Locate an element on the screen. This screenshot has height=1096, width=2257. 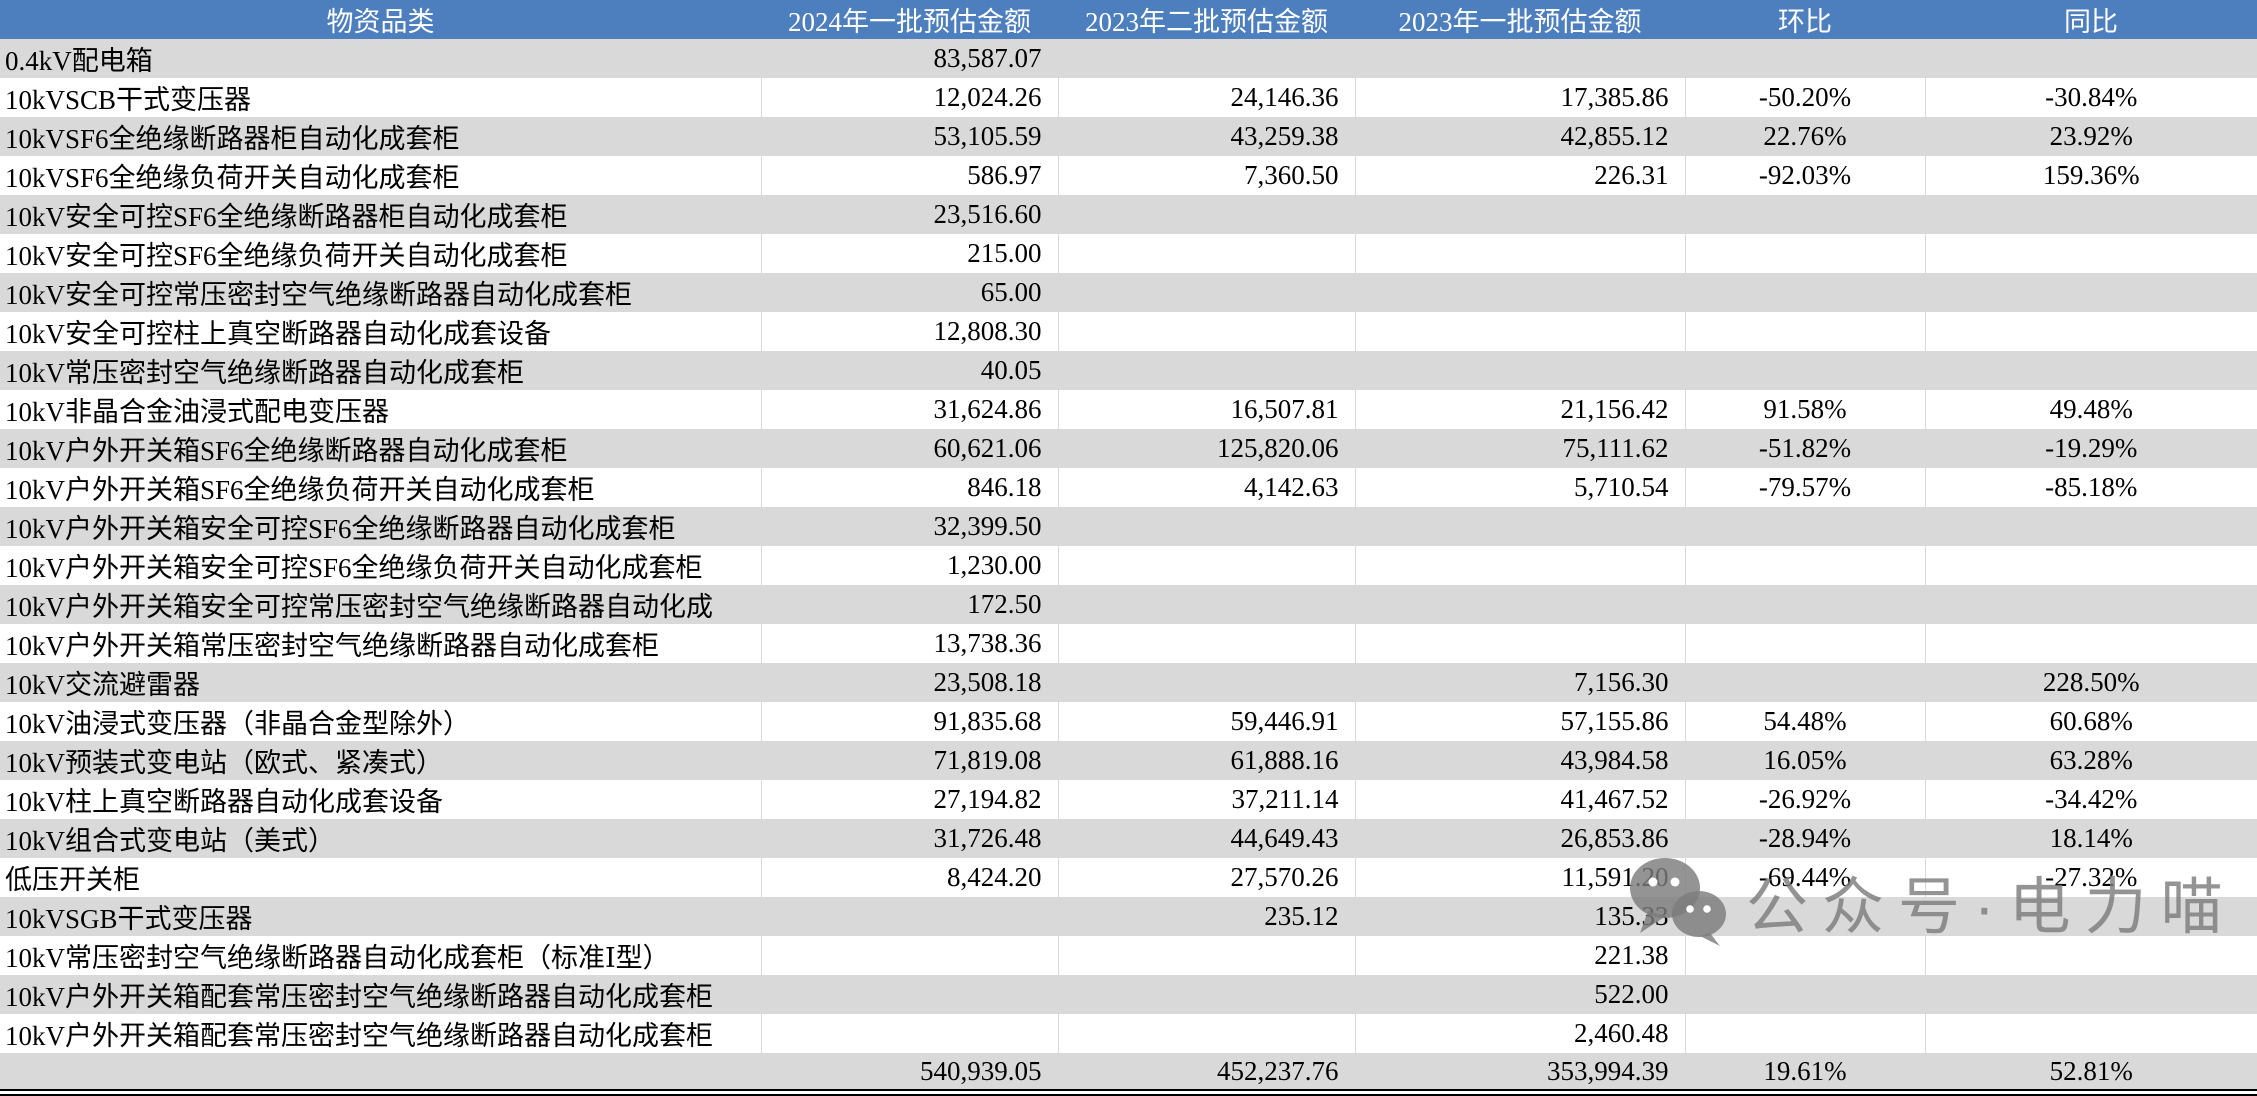
column-header: 2023年二批预估金额 is located at coordinates (1206, 19).